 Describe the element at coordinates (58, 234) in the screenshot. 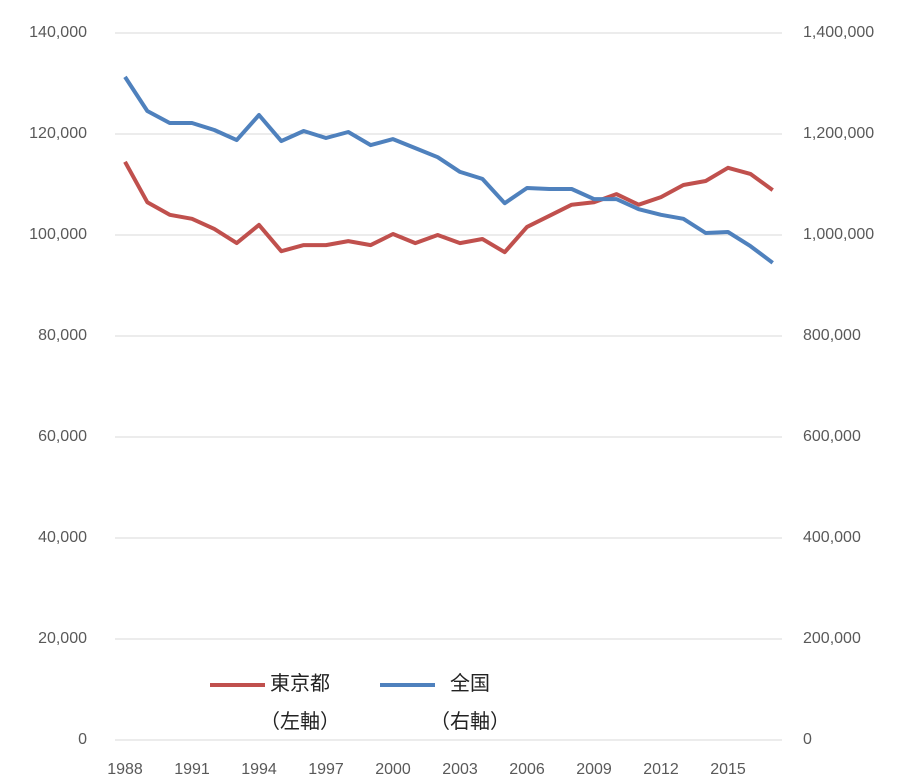

I see `y-tick-label: 100,000` at that location.